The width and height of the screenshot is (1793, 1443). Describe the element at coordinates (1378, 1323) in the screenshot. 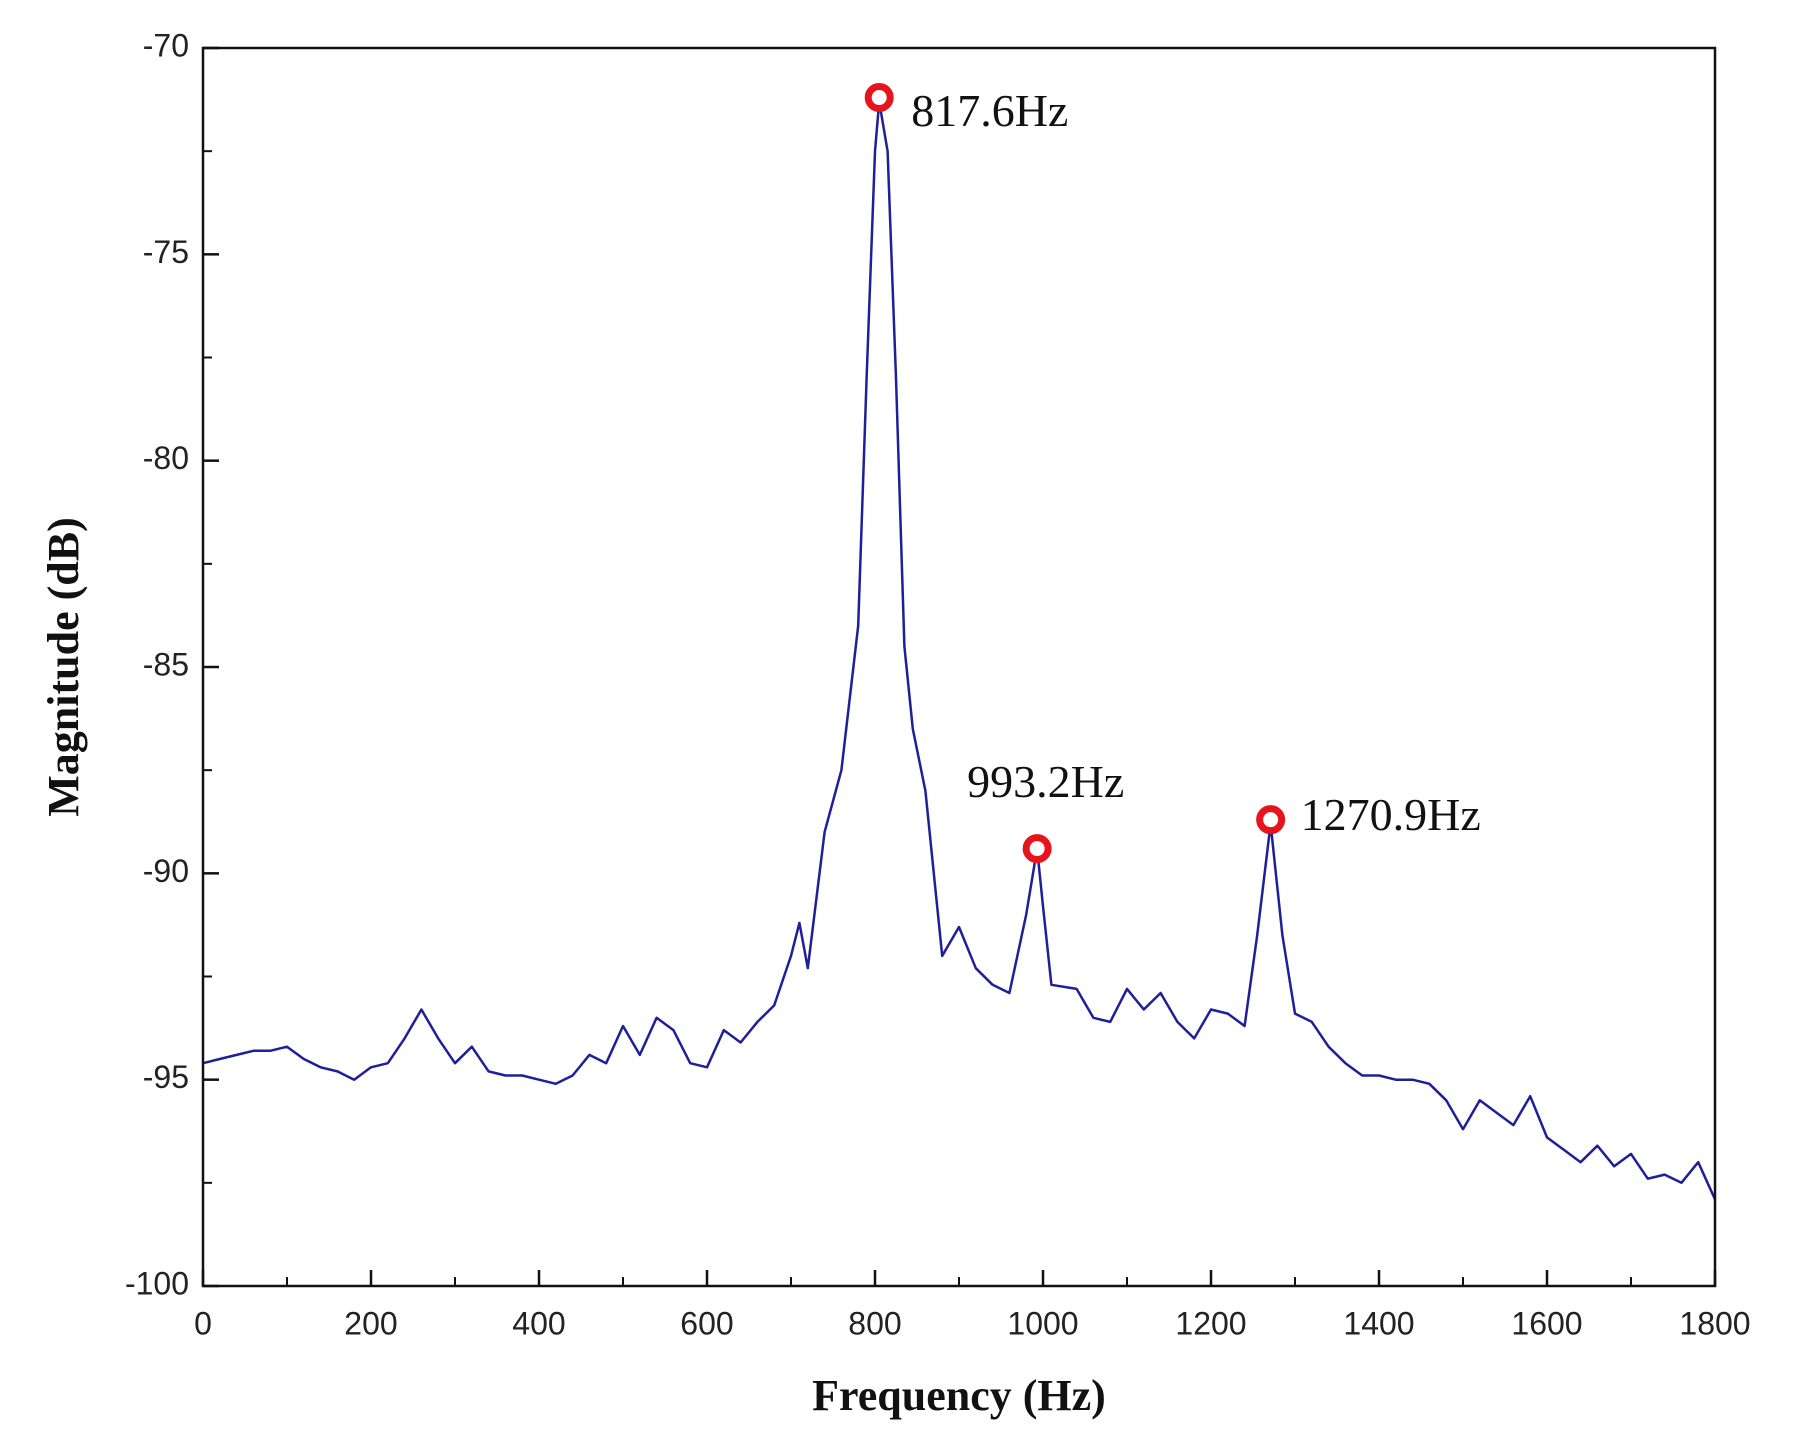

I see `x-tick-label: 1400` at that location.